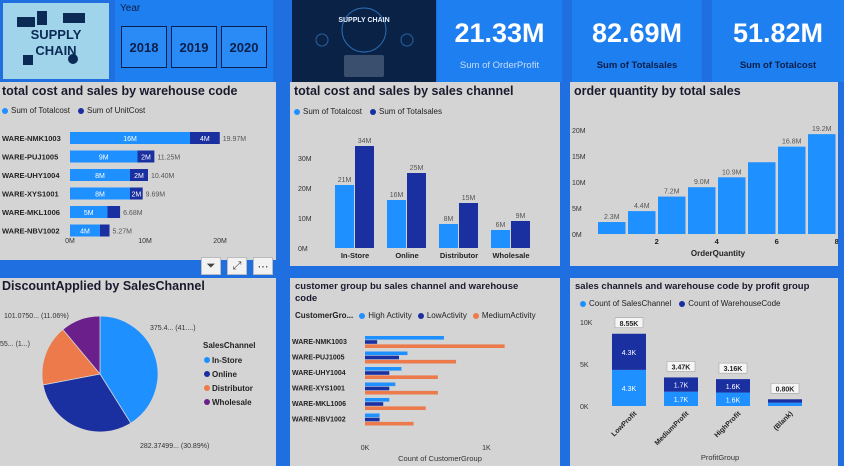 The image size is (844, 466). I want to click on data-label: 1.7K, so click(681, 400).